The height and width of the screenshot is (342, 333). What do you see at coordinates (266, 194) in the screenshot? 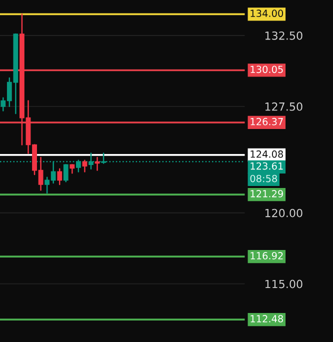
I see `ref-line-label: 121.29` at bounding box center [266, 194].